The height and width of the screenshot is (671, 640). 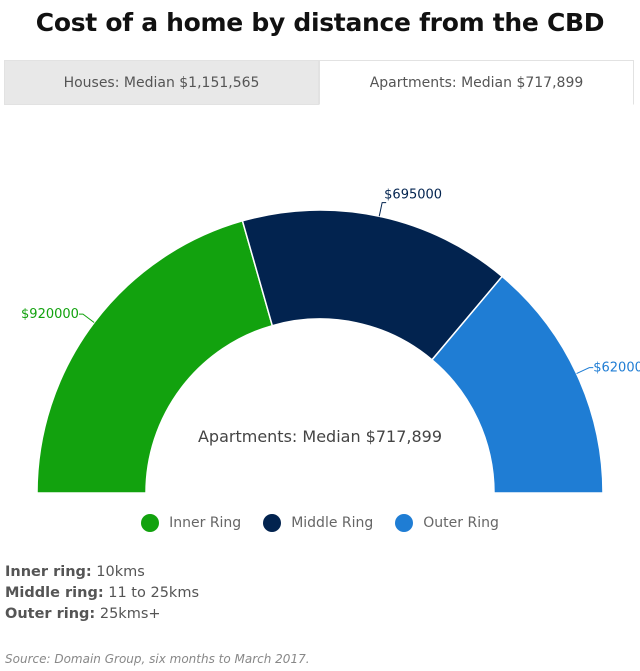 I want to click on legend-label: Outer Ring, so click(x=461, y=523).